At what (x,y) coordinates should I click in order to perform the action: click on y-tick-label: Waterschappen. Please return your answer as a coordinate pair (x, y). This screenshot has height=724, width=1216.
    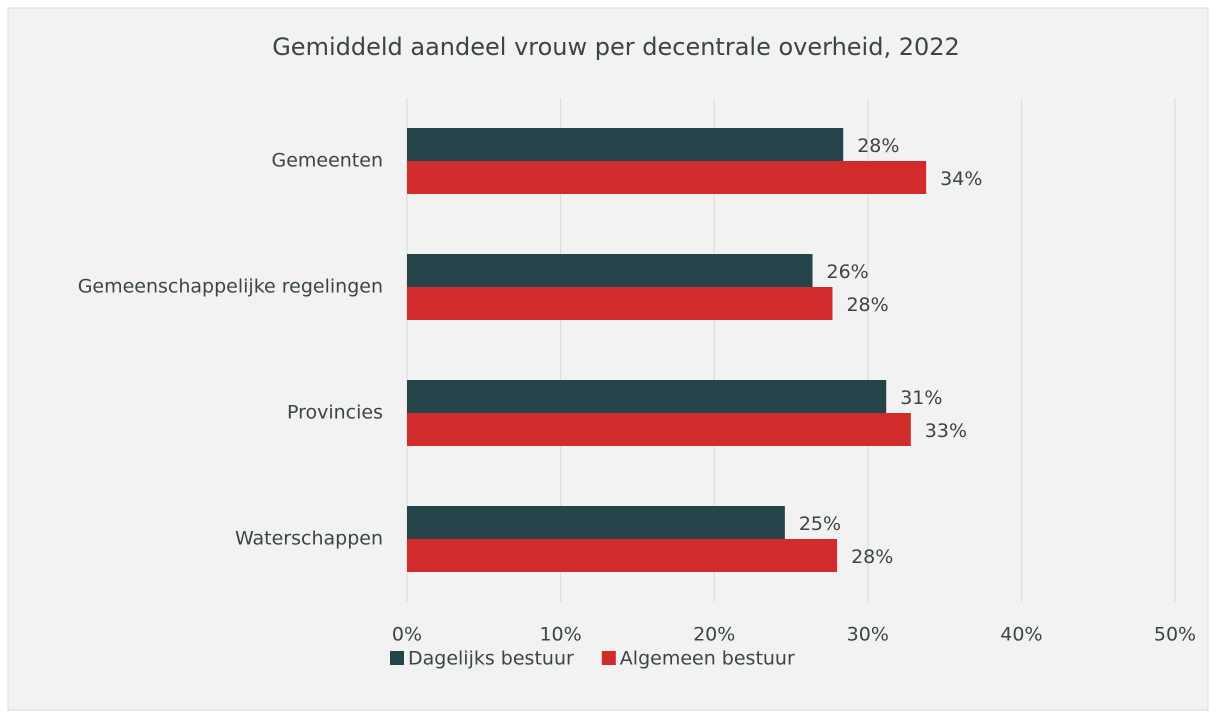
    Looking at the image, I should click on (309, 539).